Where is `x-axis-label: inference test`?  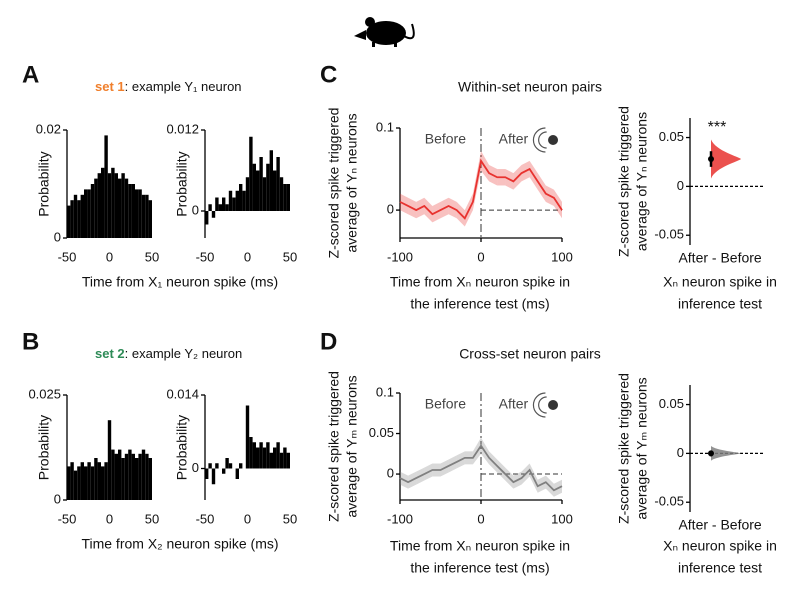
x-axis-label: inference test is located at coordinates (720, 304).